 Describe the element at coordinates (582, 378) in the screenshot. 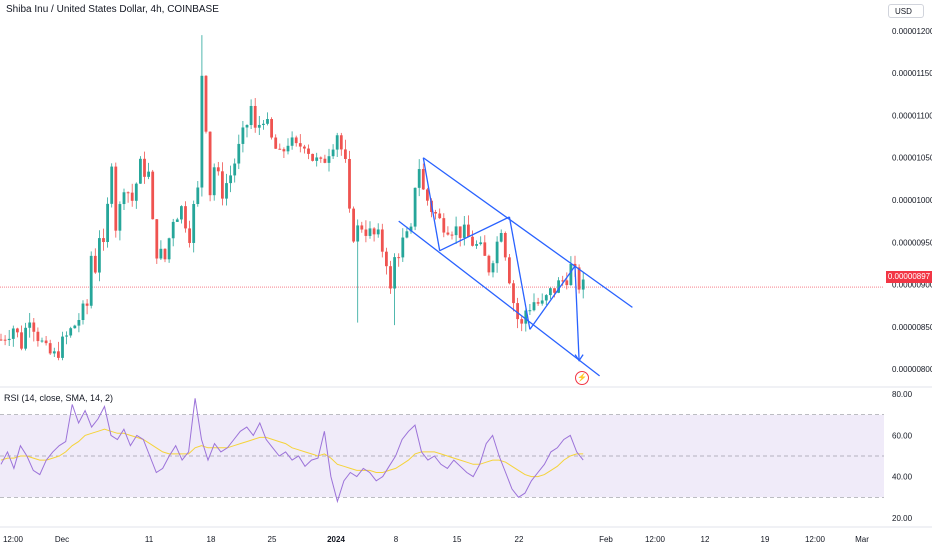

I see `lightning-icon: ⚡` at that location.